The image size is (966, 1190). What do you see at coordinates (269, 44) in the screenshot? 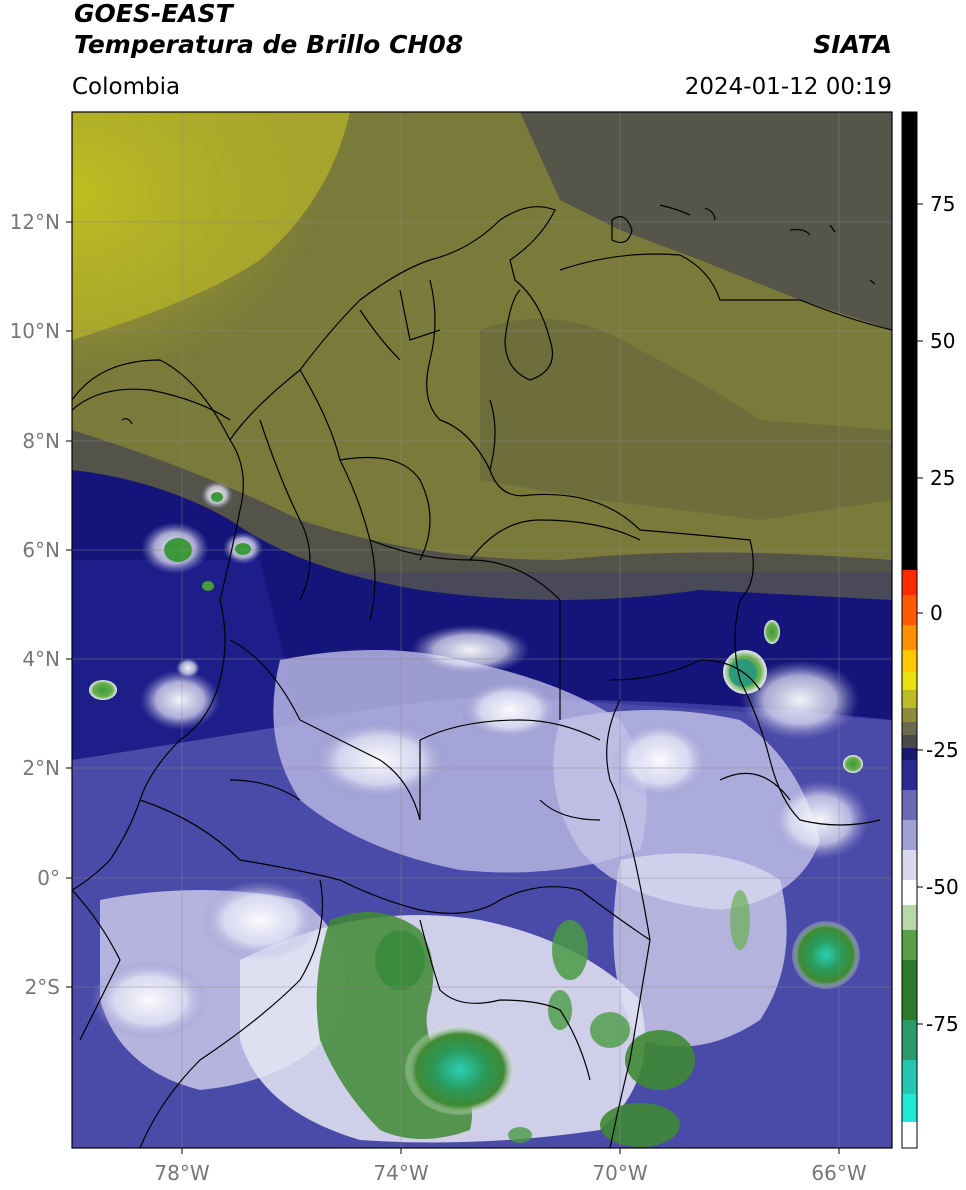
I see `product-title: Temperatura de Brillo CH08` at bounding box center [269, 44].